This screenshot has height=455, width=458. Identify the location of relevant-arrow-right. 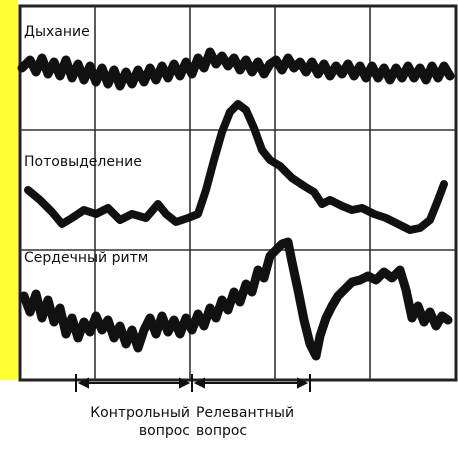
(303, 383).